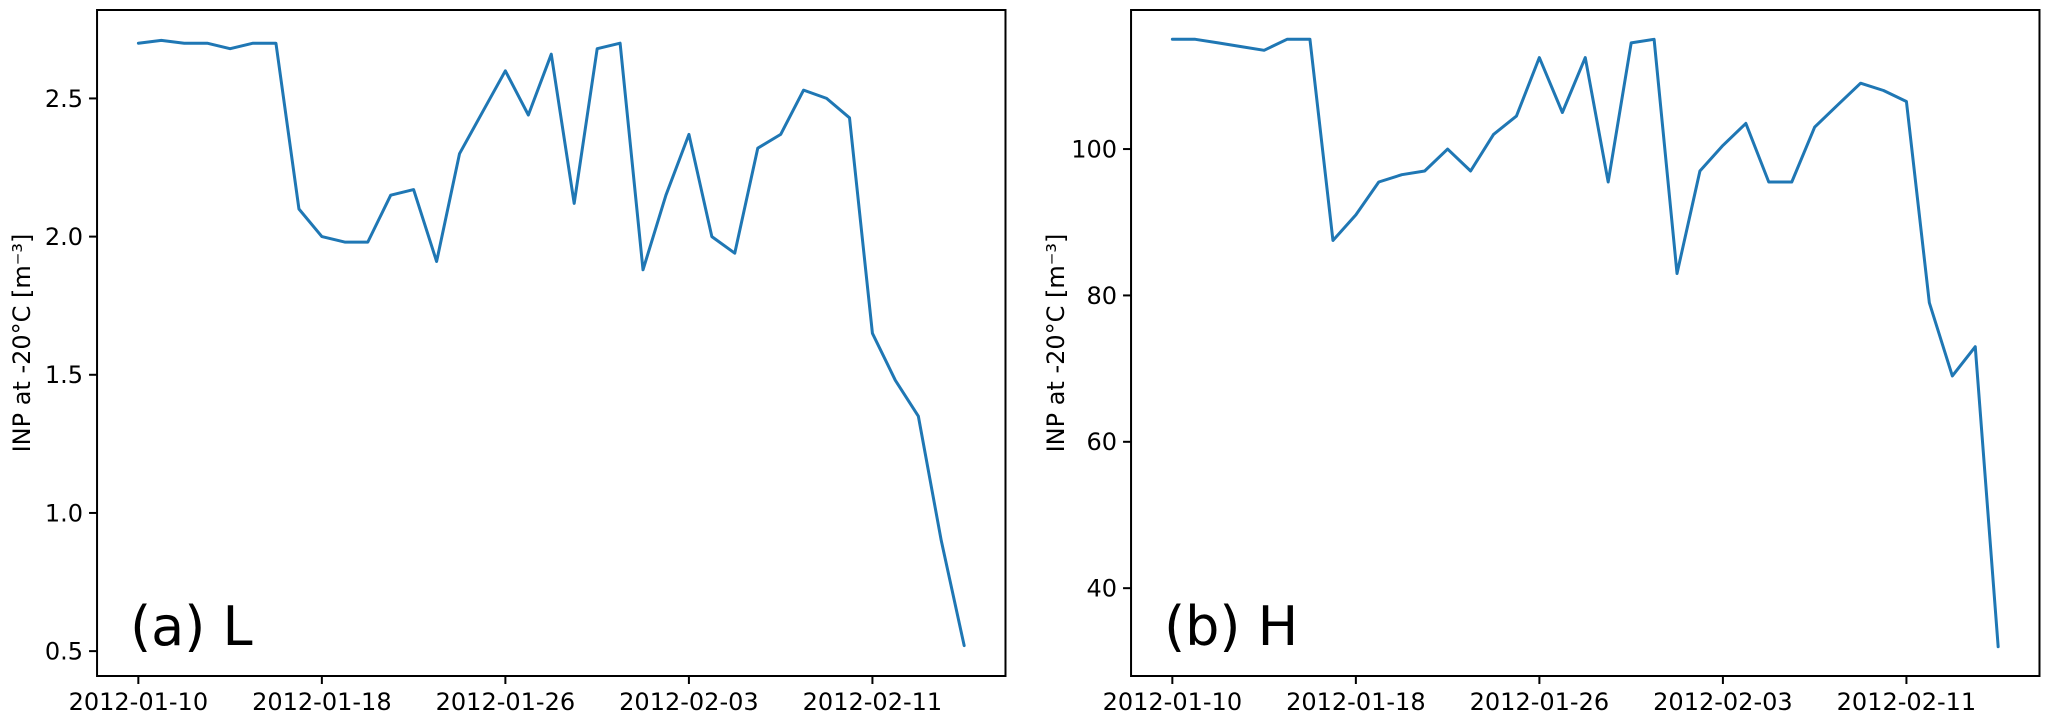  I want to click on y-tick-label: 80, so click(1101, 296).